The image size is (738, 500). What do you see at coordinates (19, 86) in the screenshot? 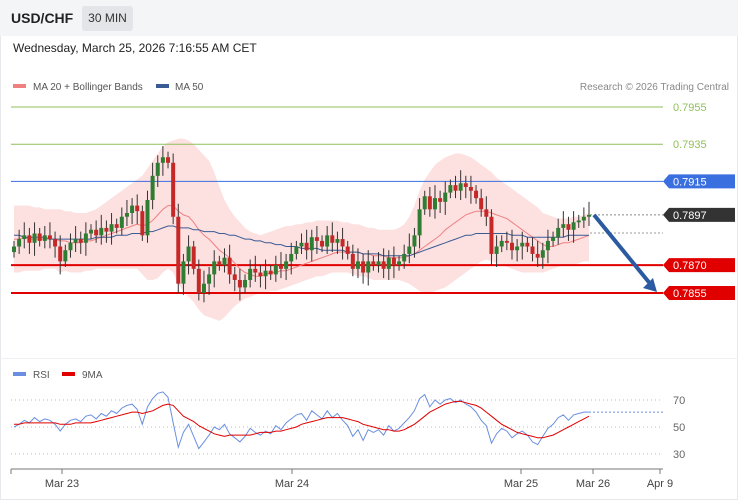
I see `ma20-legend-swatch` at bounding box center [19, 86].